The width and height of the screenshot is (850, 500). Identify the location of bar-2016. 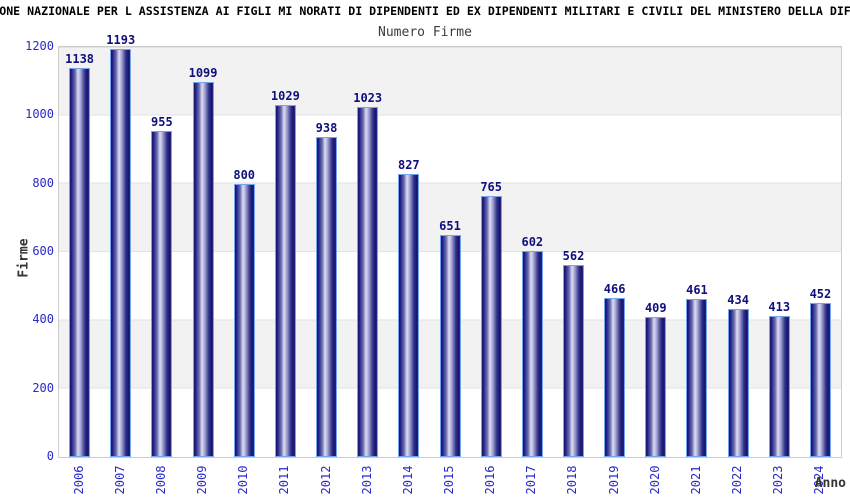
(491, 326).